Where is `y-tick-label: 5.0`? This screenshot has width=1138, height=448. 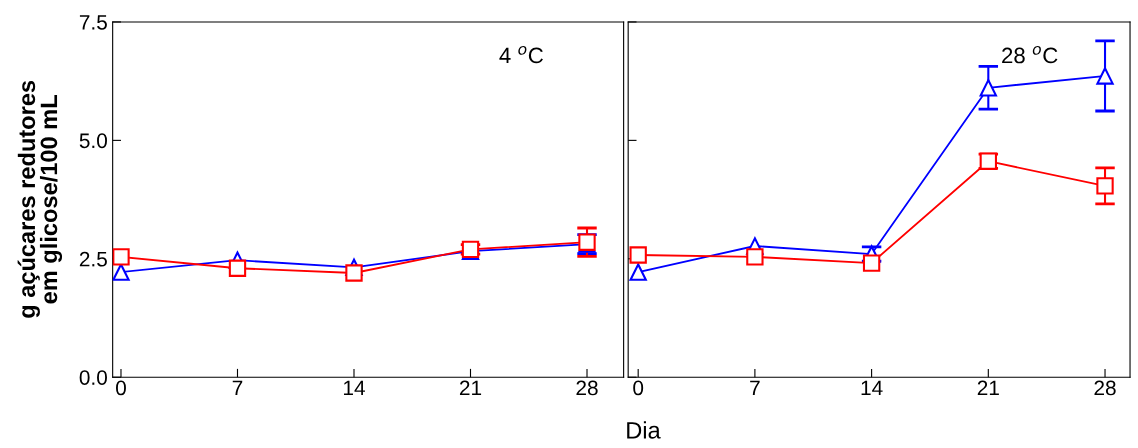 y-tick-label: 5.0 is located at coordinates (93, 141).